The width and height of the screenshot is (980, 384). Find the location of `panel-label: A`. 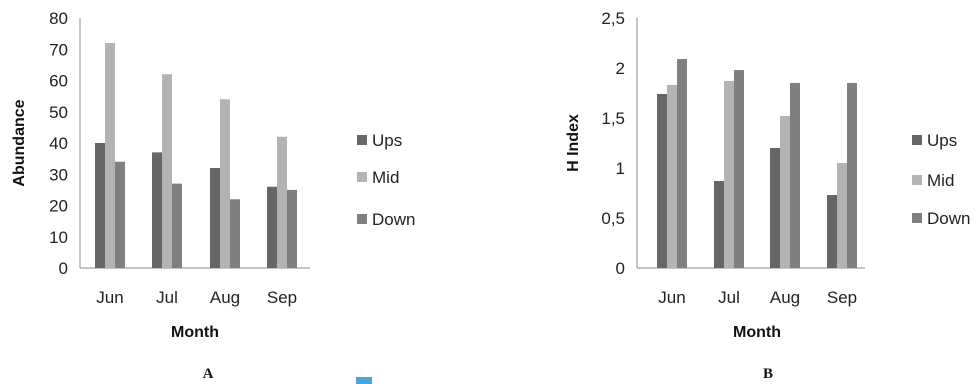

panel-label: A is located at coordinates (208, 374).